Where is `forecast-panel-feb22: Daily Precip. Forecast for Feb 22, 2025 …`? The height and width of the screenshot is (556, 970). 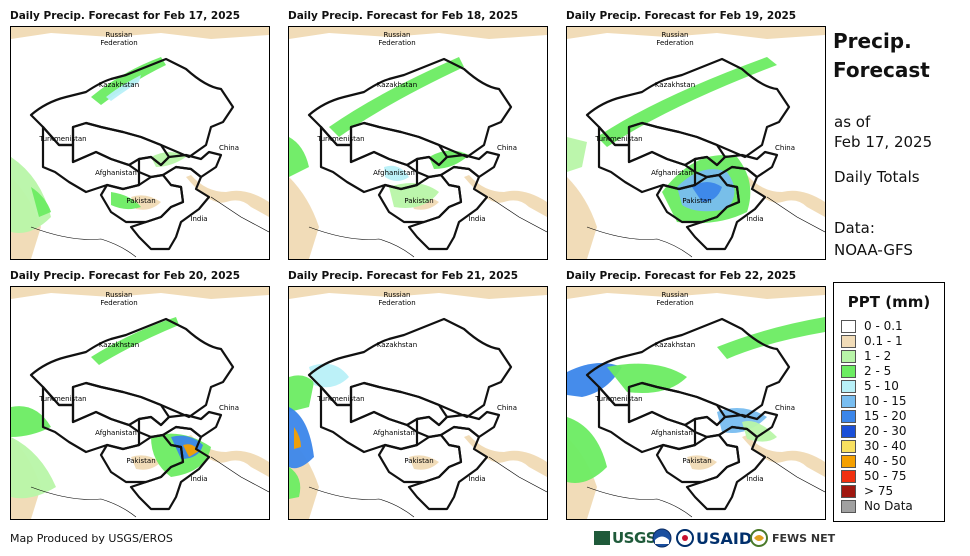 forecast-panel-feb22: Daily Precip. Forecast for Feb 22, 2025 … is located at coordinates (696, 395).